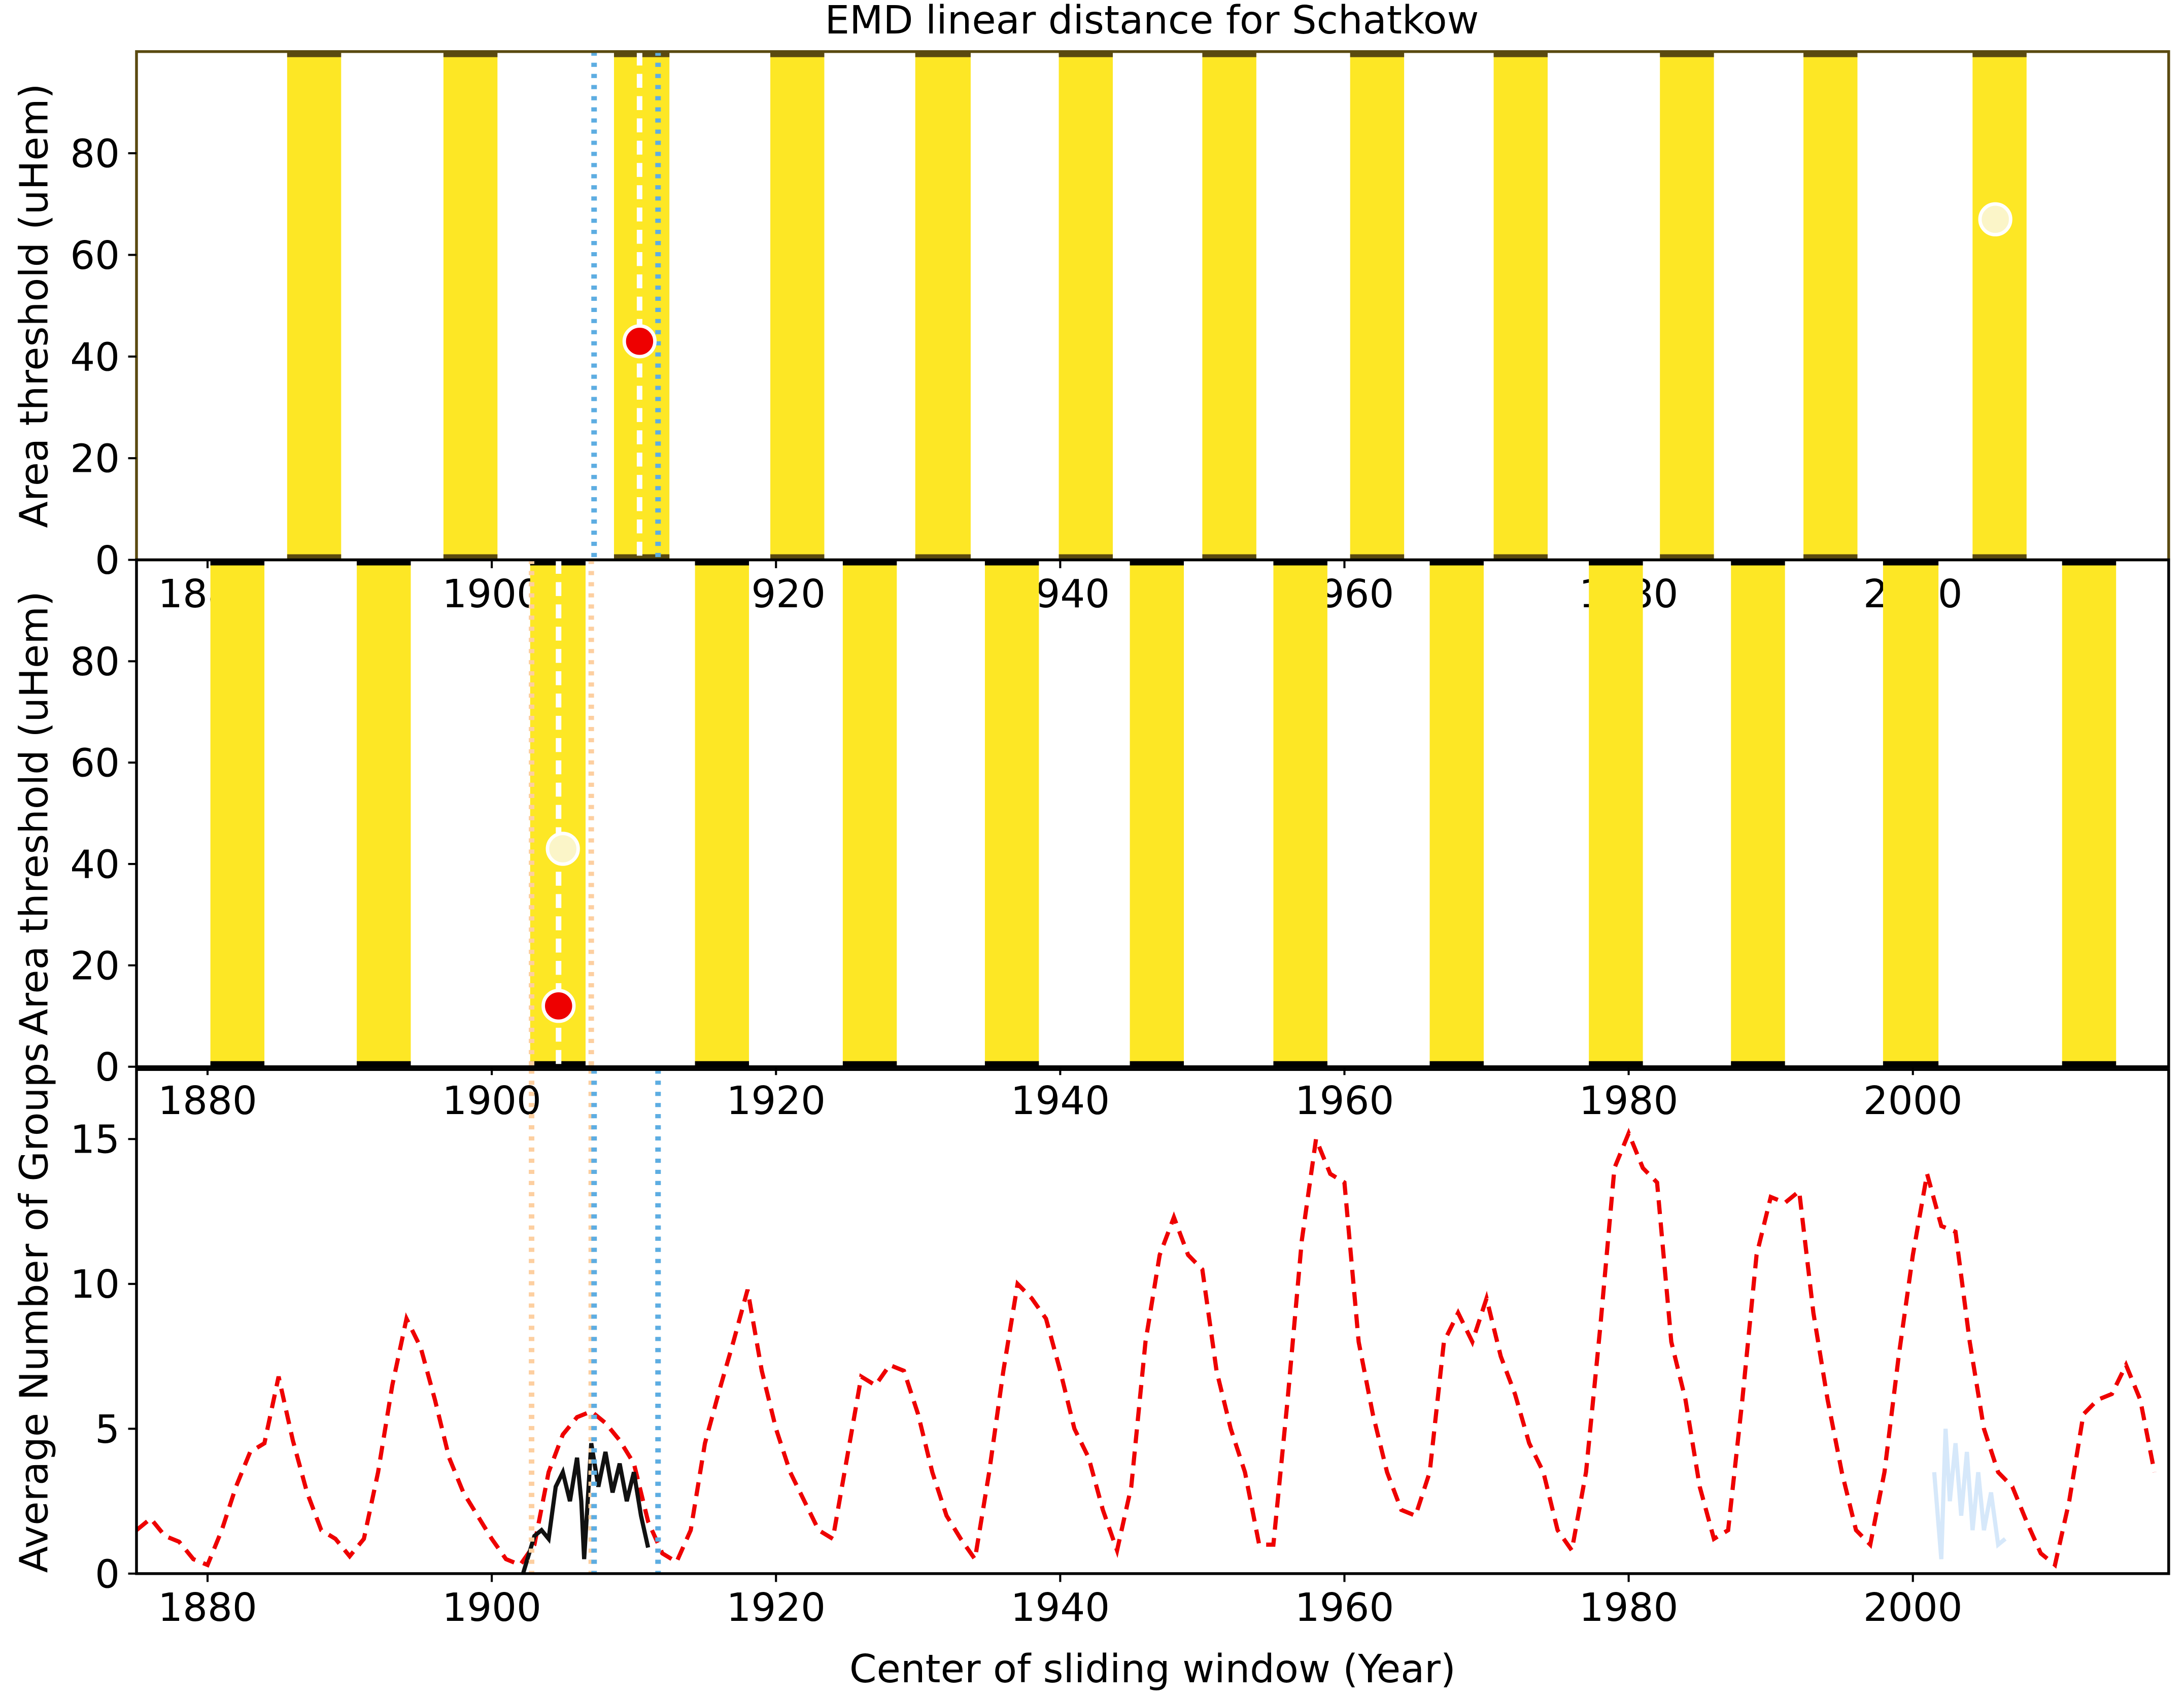 This screenshot has height=1699, width=2184. I want to click on x-tick-label: 2000, so click(1913, 1608).